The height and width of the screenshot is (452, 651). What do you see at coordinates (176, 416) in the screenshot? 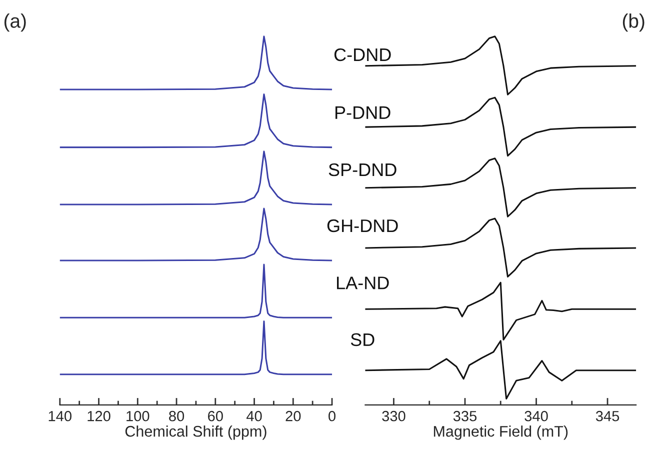
I see `x-tick-label: 80` at bounding box center [176, 416].